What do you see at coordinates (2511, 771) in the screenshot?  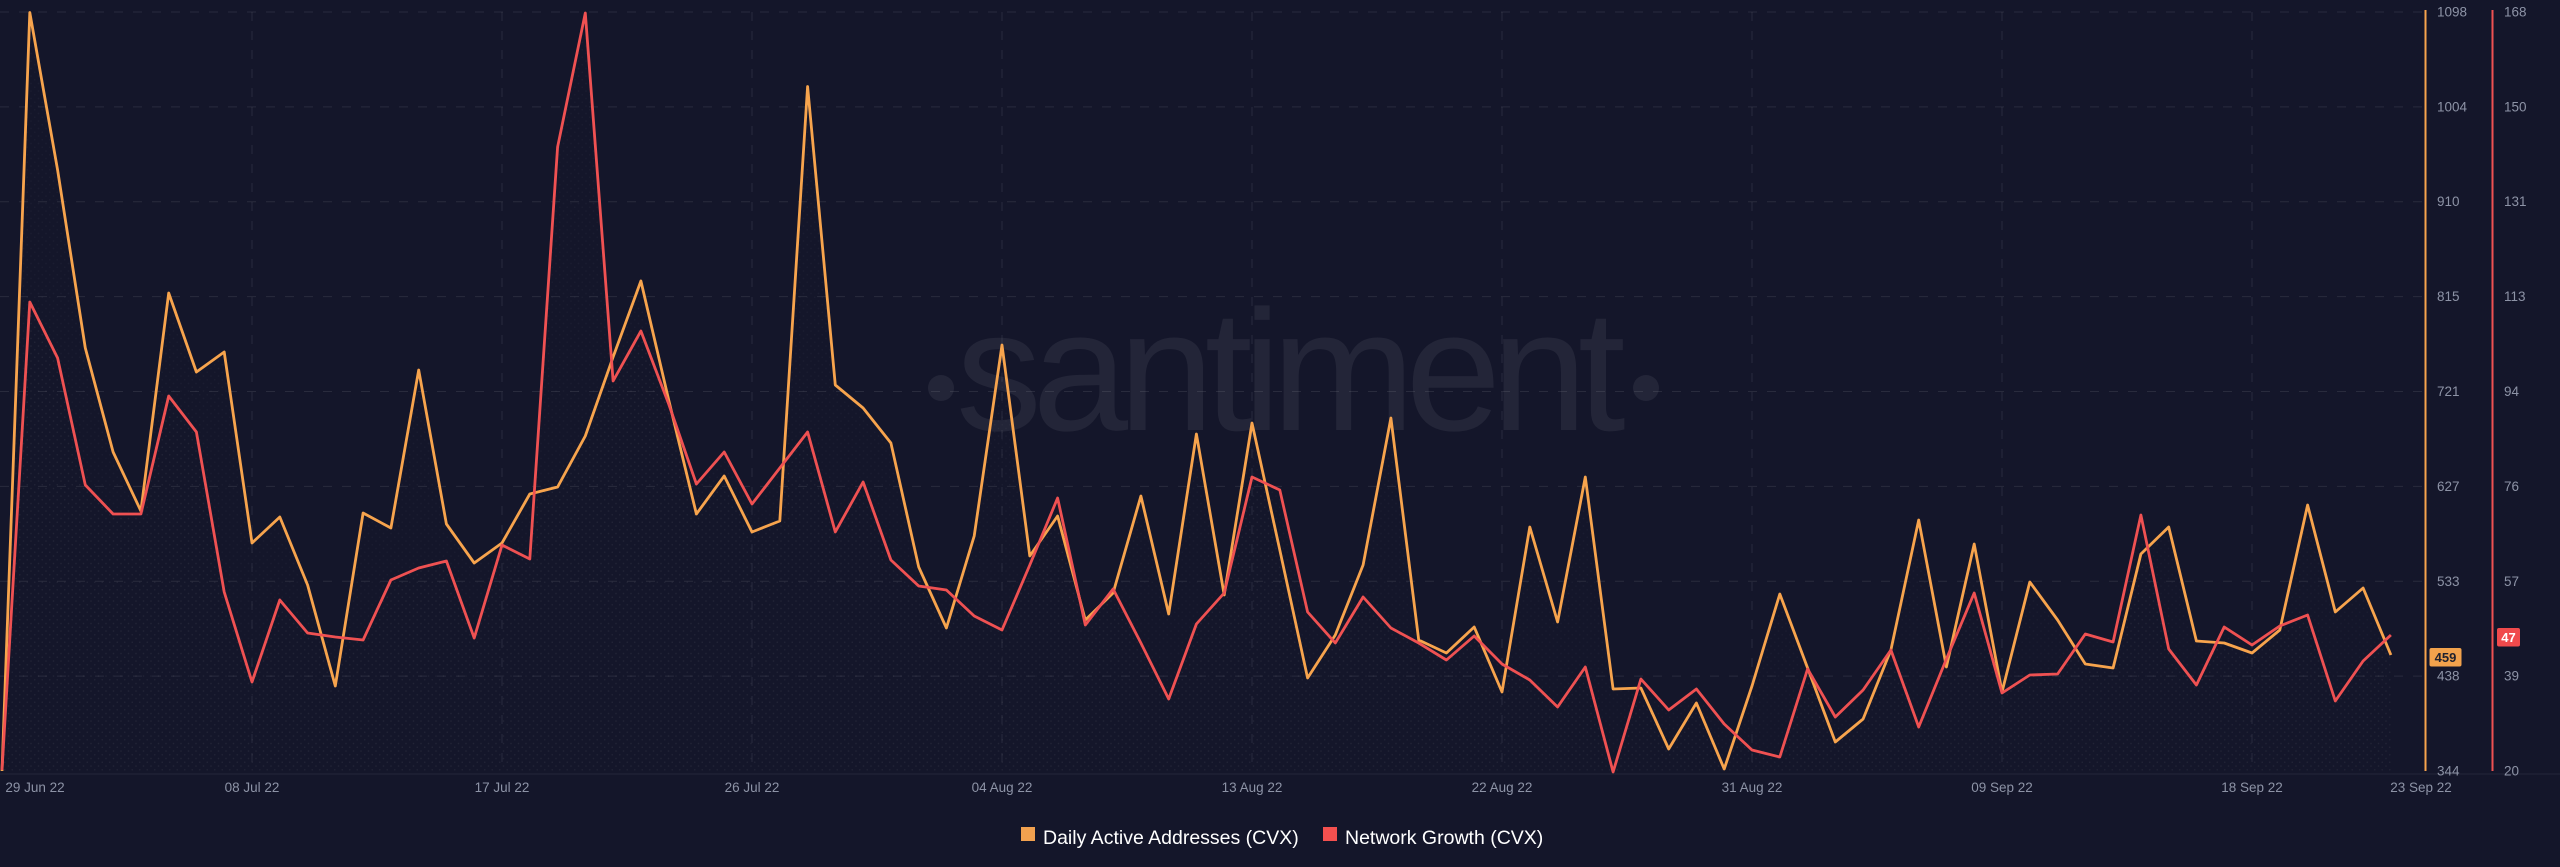 I see `svg-text: 20` at bounding box center [2511, 771].